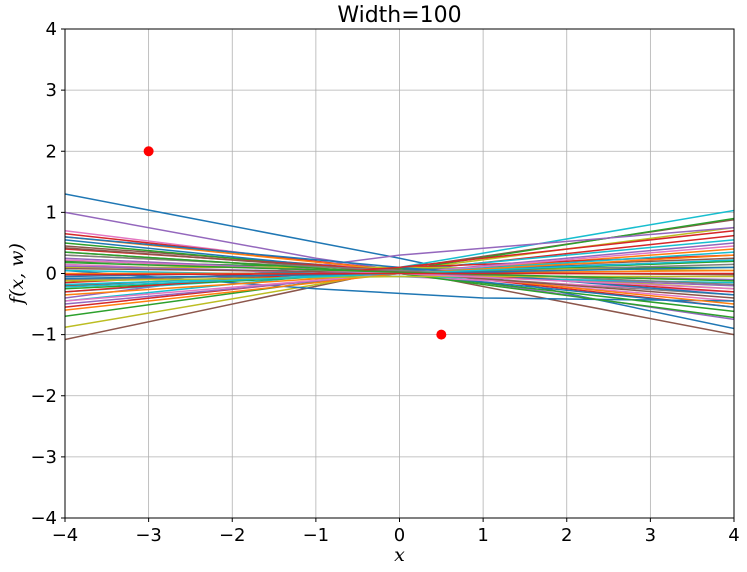  What do you see at coordinates (232, 535) in the screenshot?
I see `x-tick-label: −2` at bounding box center [232, 535].